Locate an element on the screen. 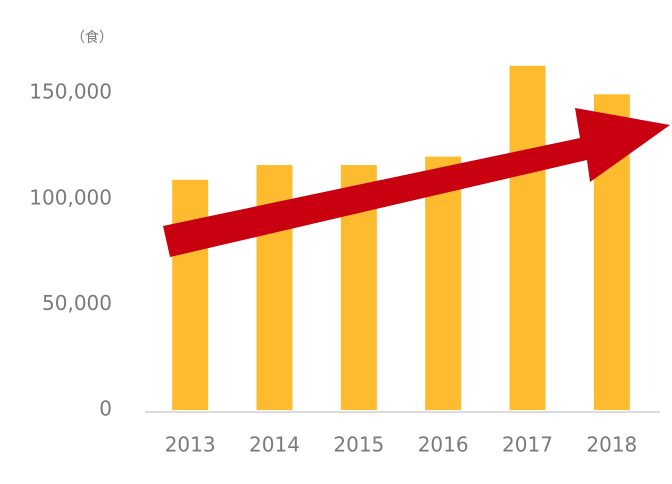 The image size is (672, 484). x-tick-label: 2016 is located at coordinates (443, 445).